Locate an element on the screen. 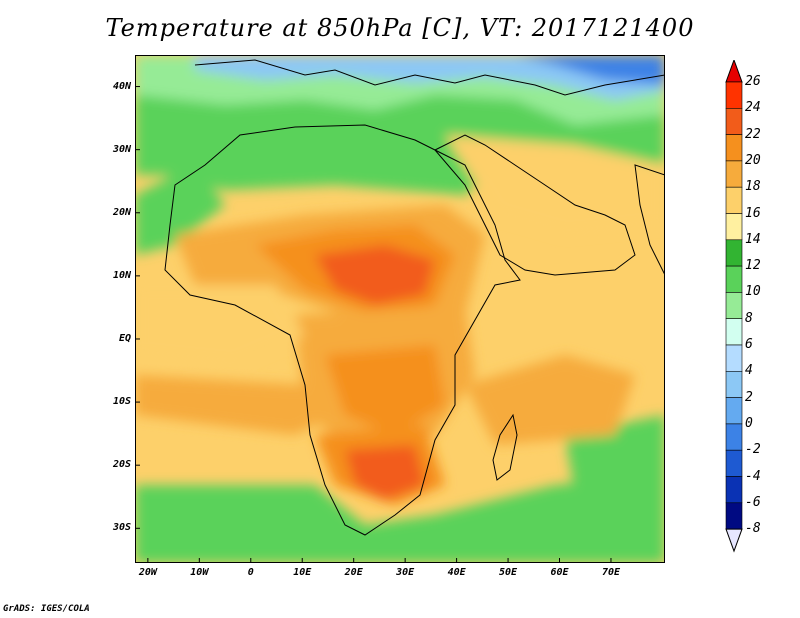 The width and height of the screenshot is (800, 618). lon-label: 20W is located at coordinates (147, 572).